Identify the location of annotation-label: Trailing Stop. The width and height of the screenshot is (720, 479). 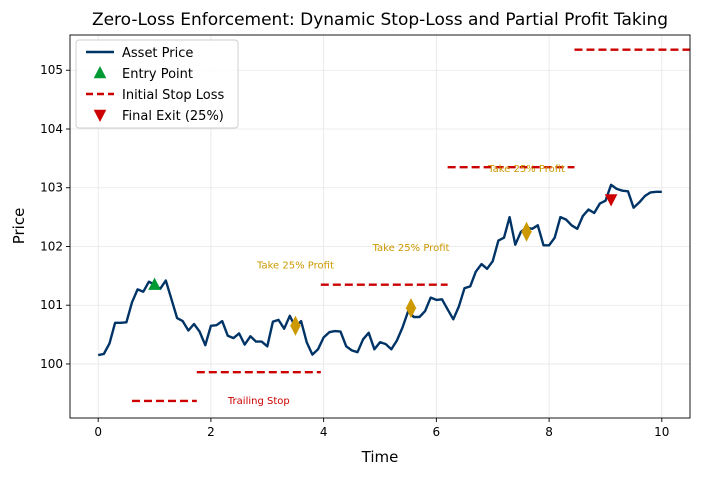
(258, 401).